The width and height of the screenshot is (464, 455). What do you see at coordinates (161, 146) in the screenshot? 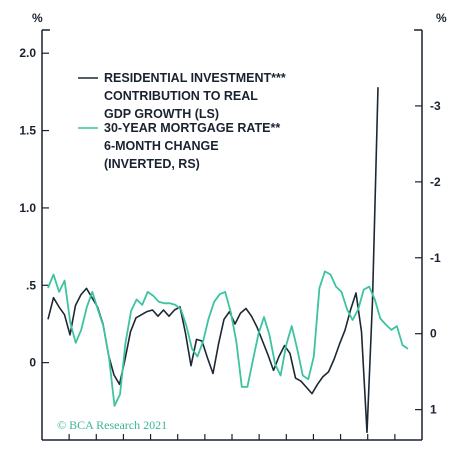
I see `legend-label: 6-MONTH CHANGE` at bounding box center [161, 146].